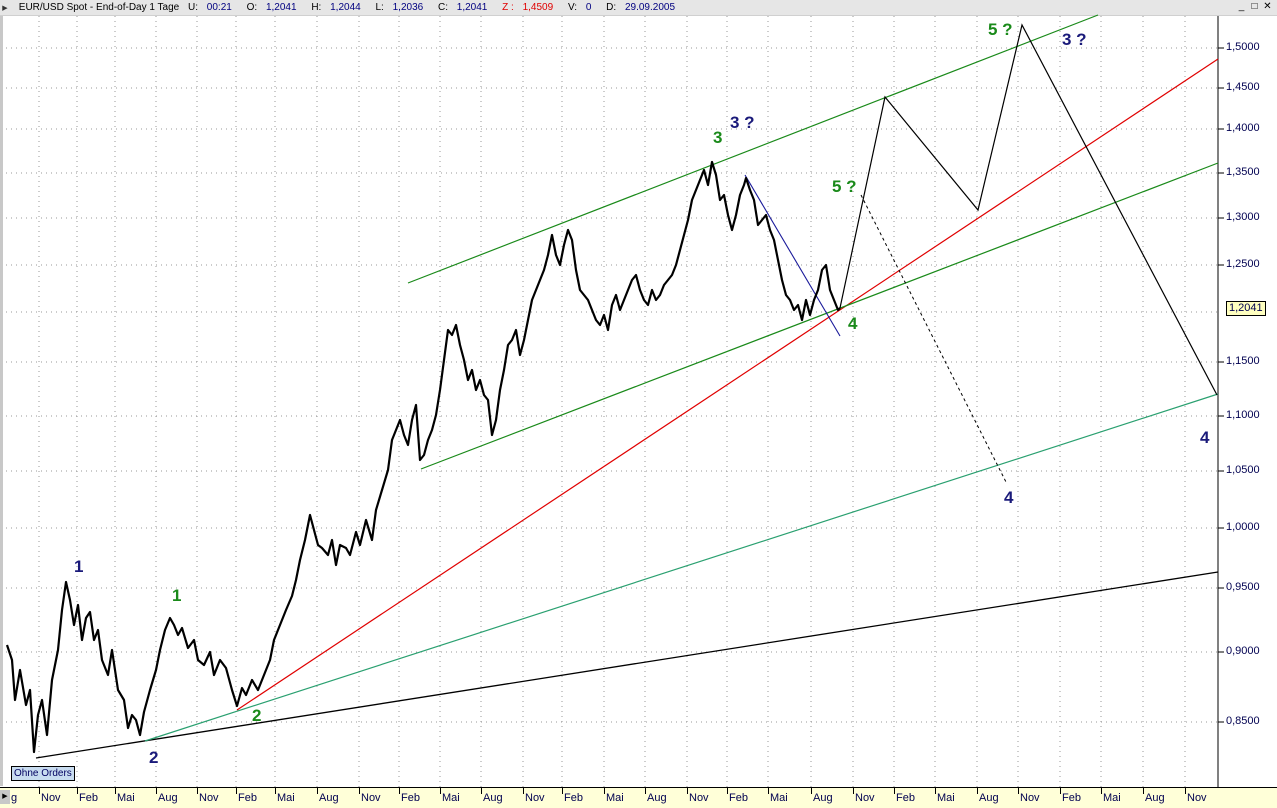 The height and width of the screenshot is (808, 1277). Describe the element at coordinates (1243, 361) in the screenshot. I see `y-tick-label: 1,1500` at that location.